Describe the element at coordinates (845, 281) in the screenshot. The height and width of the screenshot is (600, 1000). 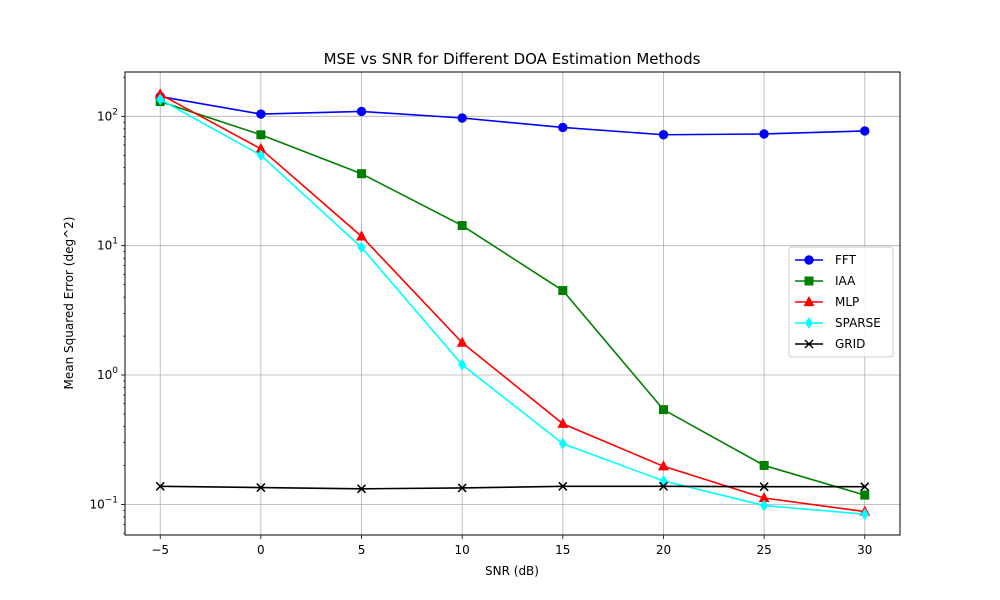
I see `legend-label-iaa: IAA` at that location.